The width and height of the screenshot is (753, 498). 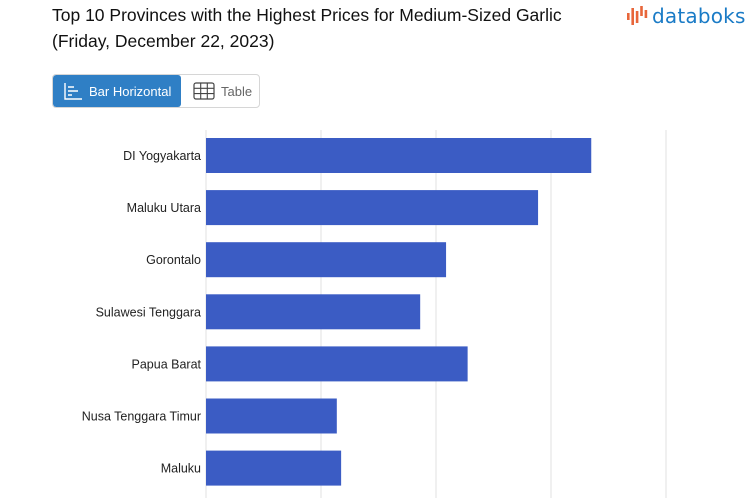 What do you see at coordinates (167, 364) in the screenshot?
I see `category-label: Papua Barat` at bounding box center [167, 364].